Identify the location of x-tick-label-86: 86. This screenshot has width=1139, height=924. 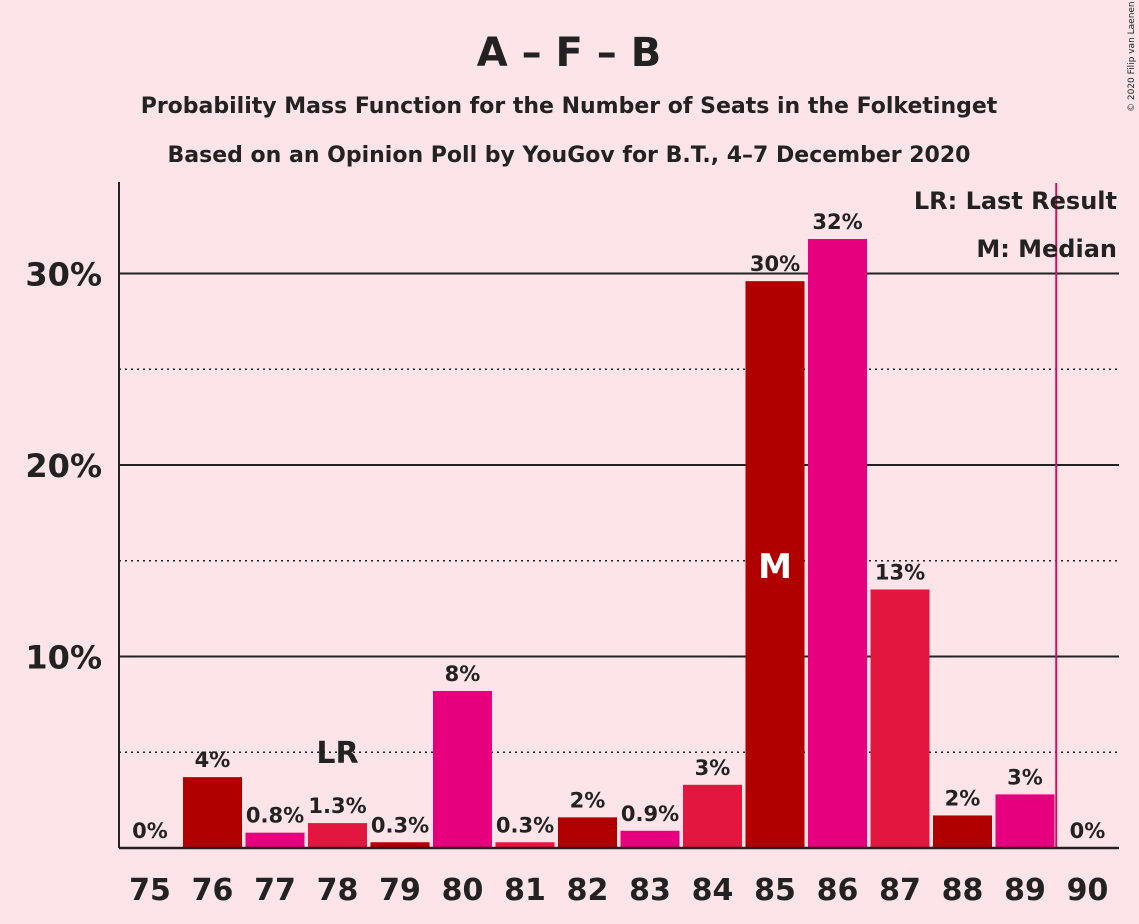
(838, 890).